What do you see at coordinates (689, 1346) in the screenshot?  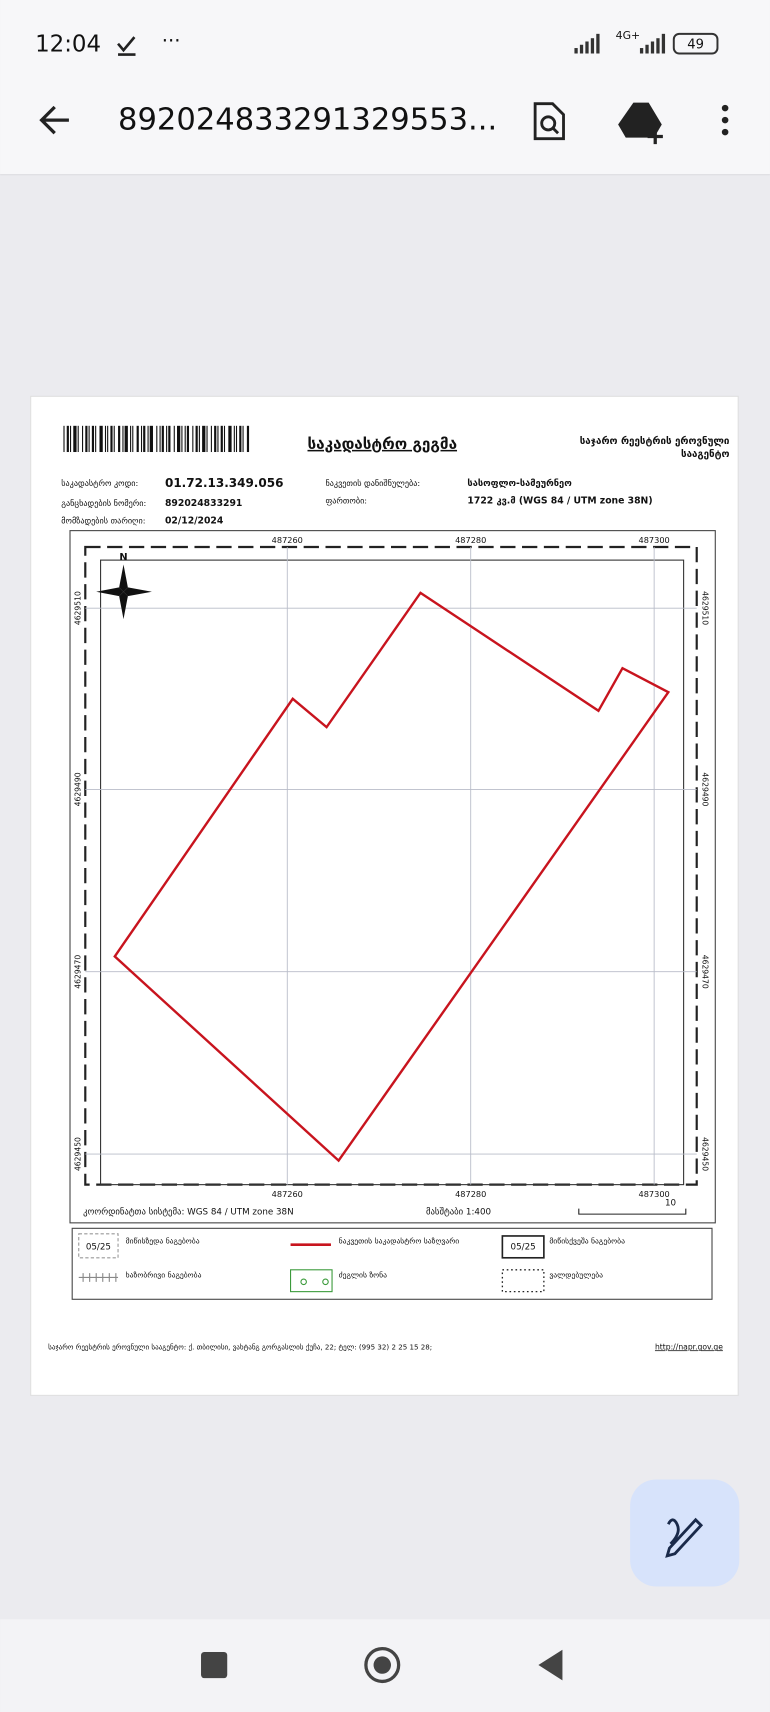 I see `footer-link: http://napr.gov.ge` at bounding box center [689, 1346].